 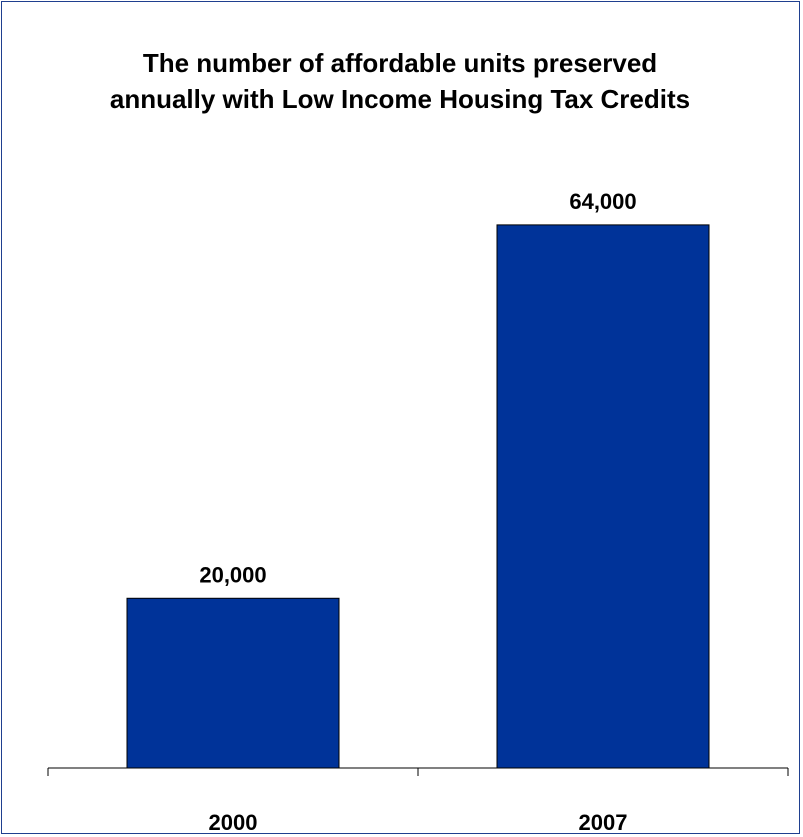 What do you see at coordinates (233, 683) in the screenshot?
I see `bar-2000` at bounding box center [233, 683].